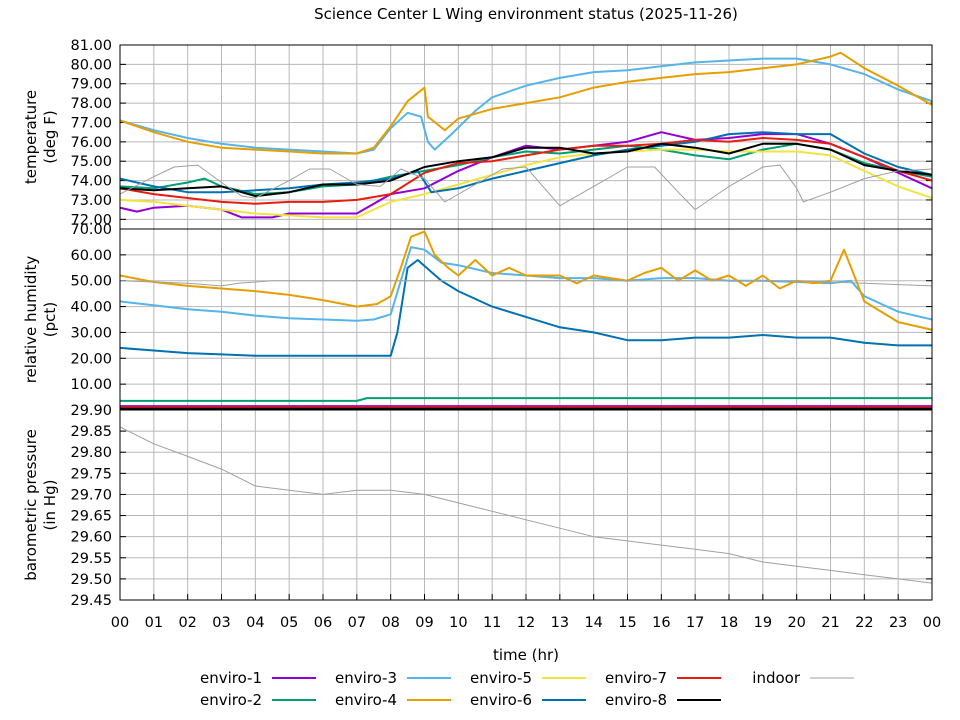 This screenshot has width=960, height=720. I want to click on legend-label-enviro-7: enviro-7, so click(636, 678).